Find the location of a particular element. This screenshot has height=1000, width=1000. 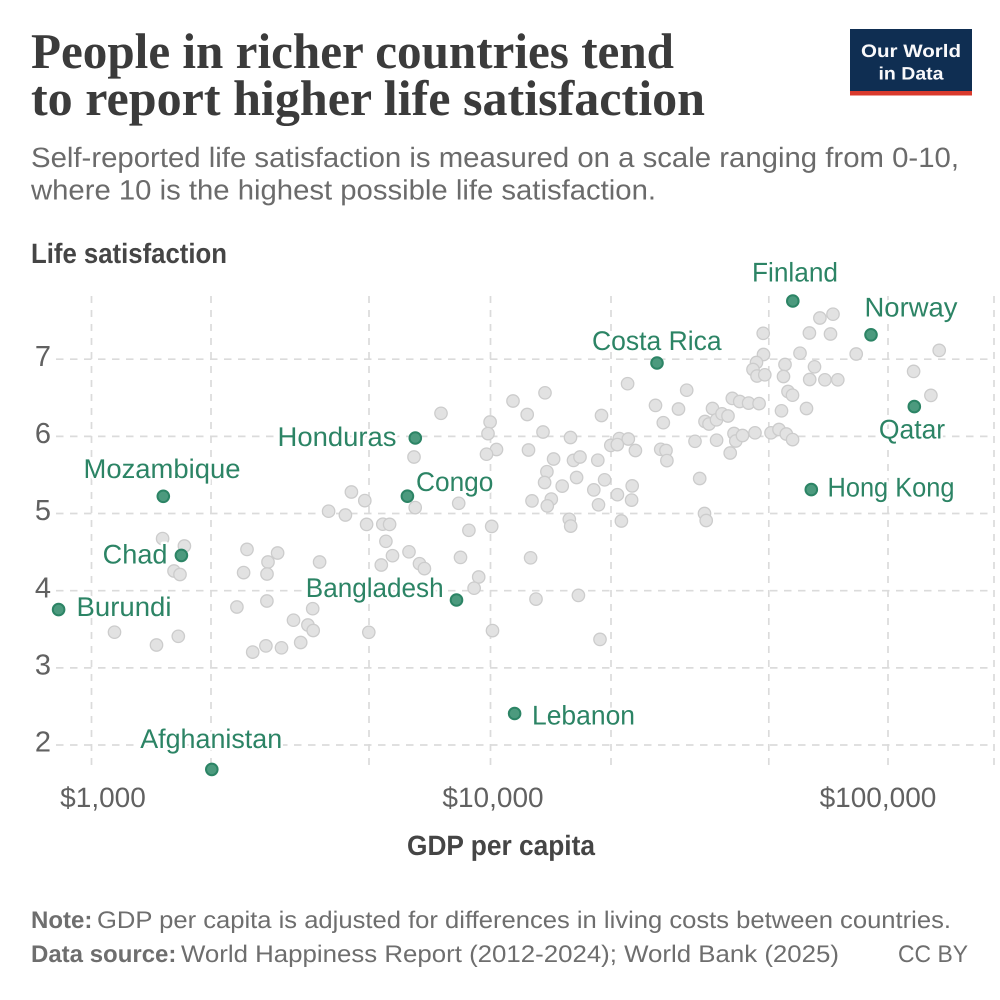

svg-text: $10,000 is located at coordinates (492, 797).